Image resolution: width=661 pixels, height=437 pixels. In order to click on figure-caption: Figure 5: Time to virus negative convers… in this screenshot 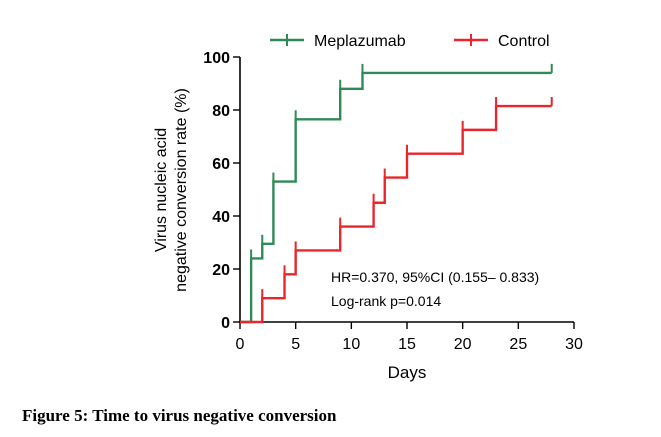, I will do `click(179, 415)`.